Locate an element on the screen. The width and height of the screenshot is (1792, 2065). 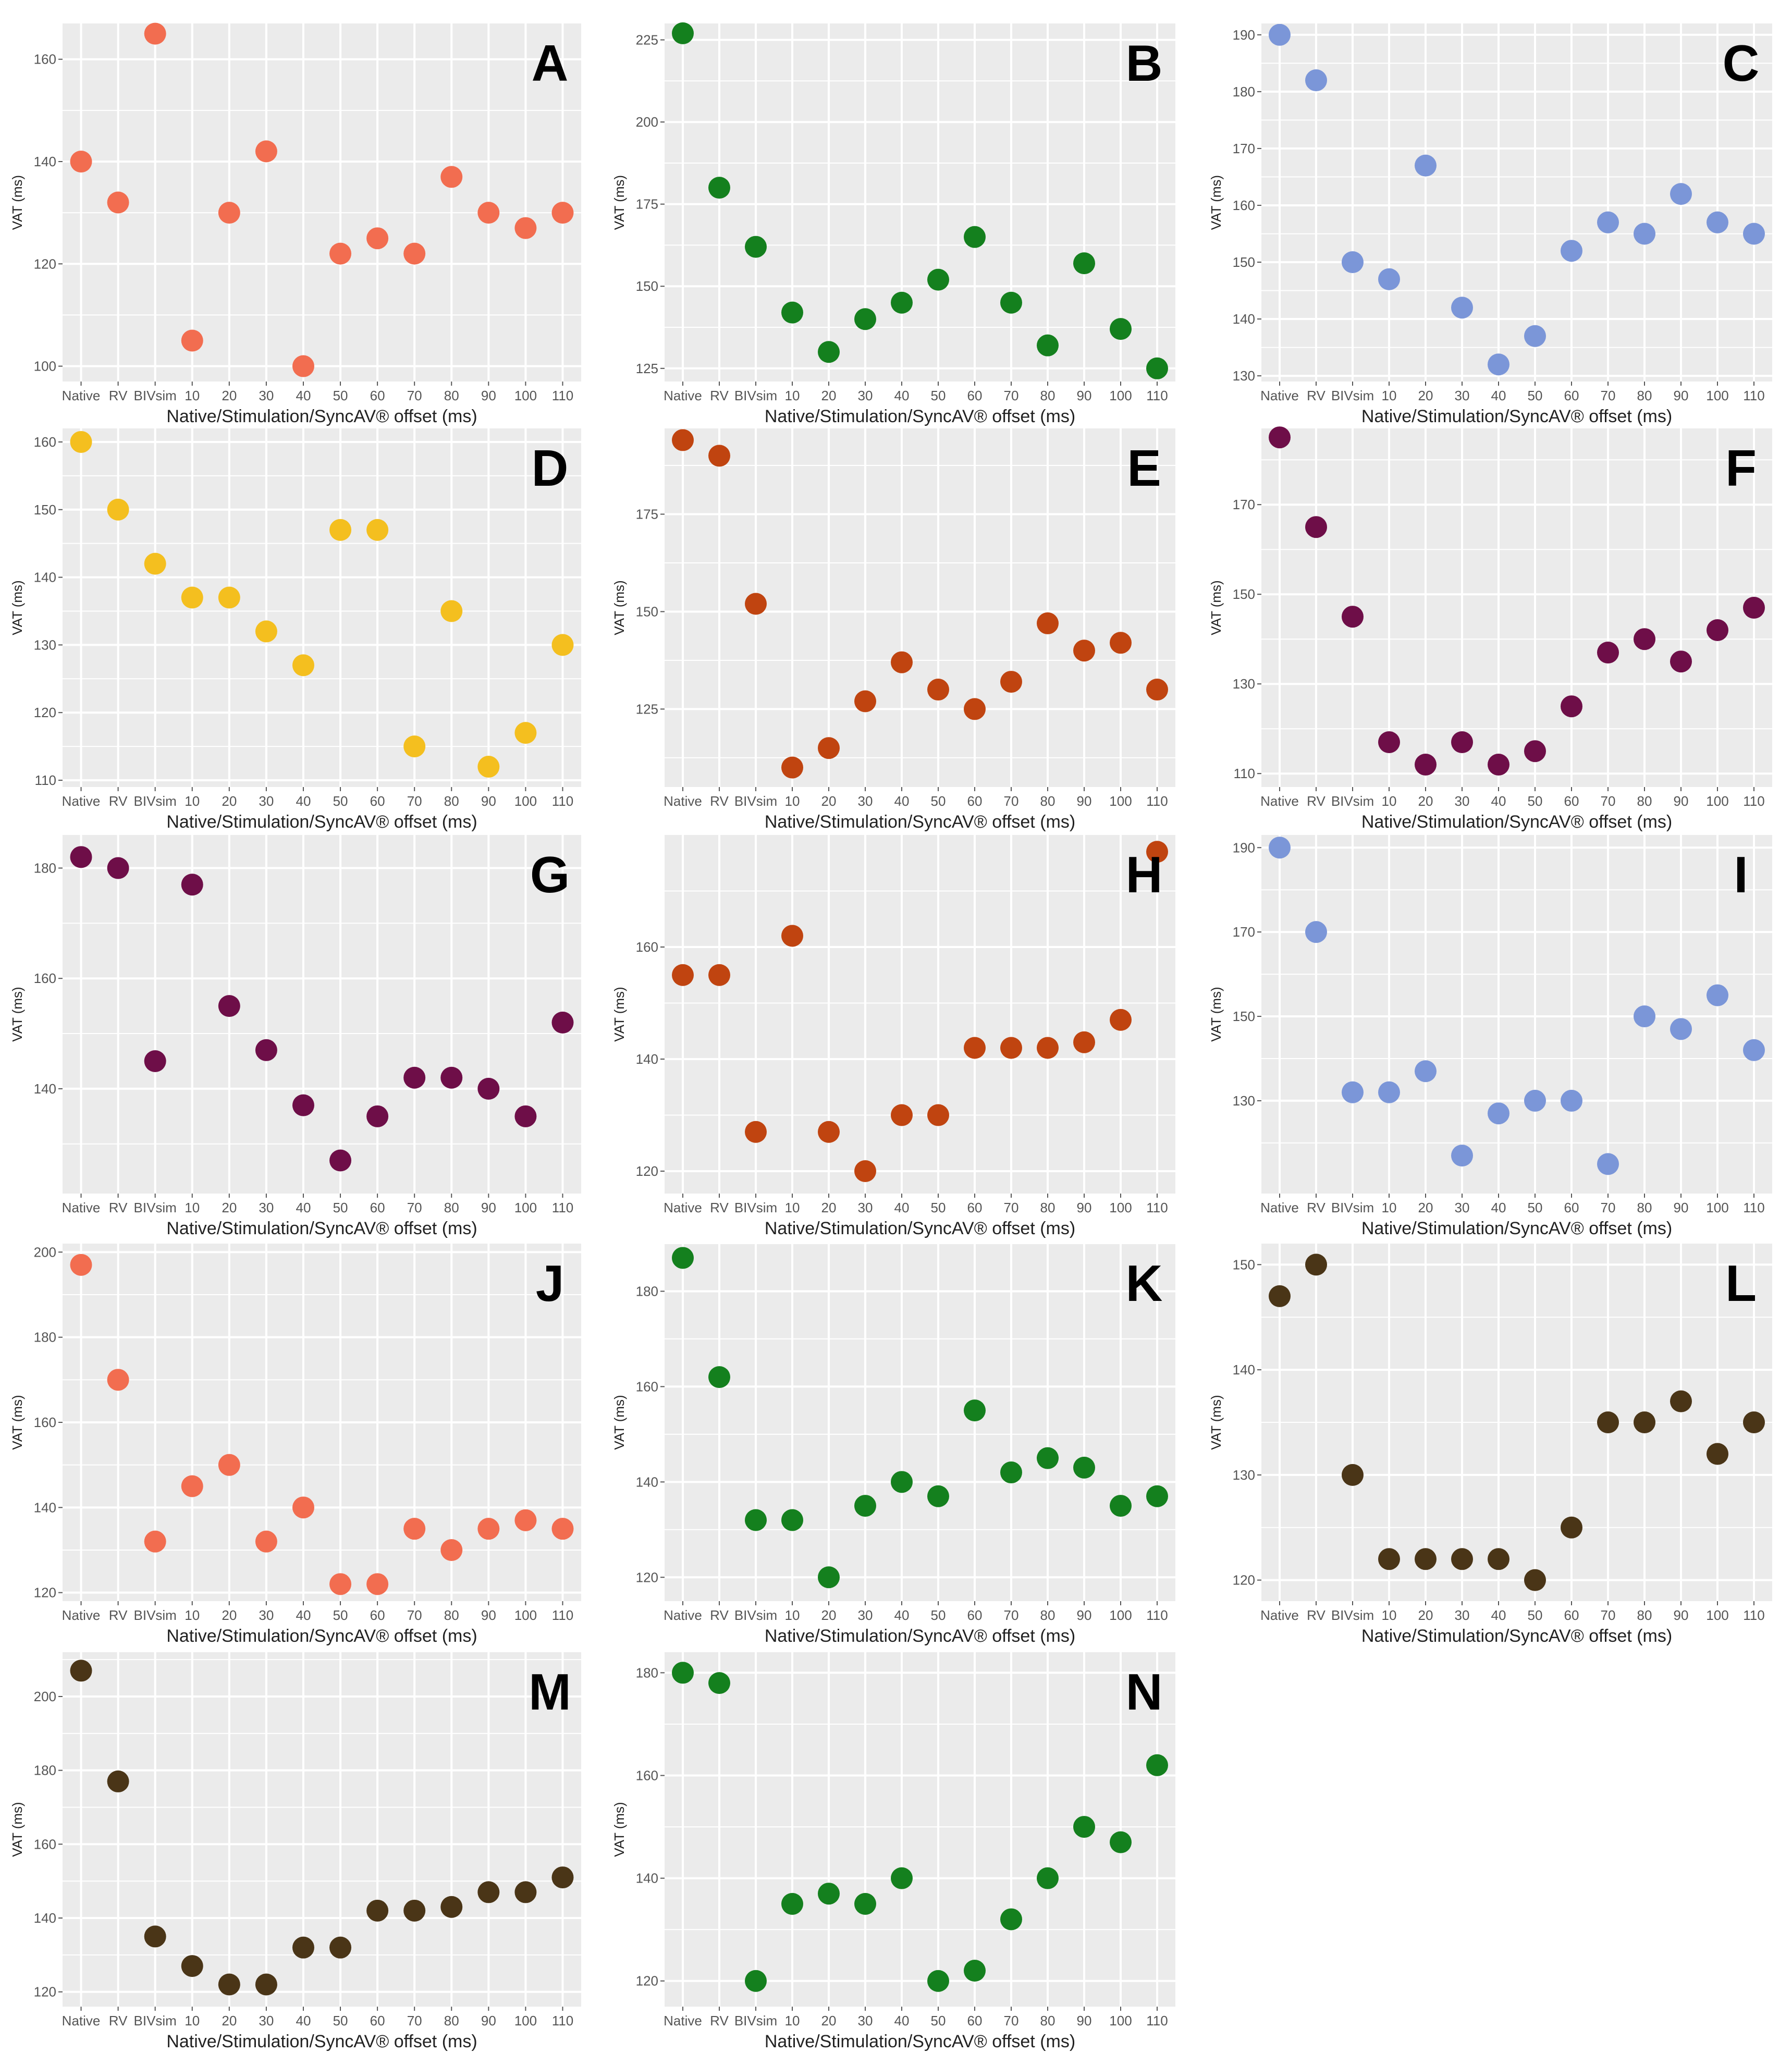
y-axis-title: VAT (ms) is located at coordinates (1216, 1014).